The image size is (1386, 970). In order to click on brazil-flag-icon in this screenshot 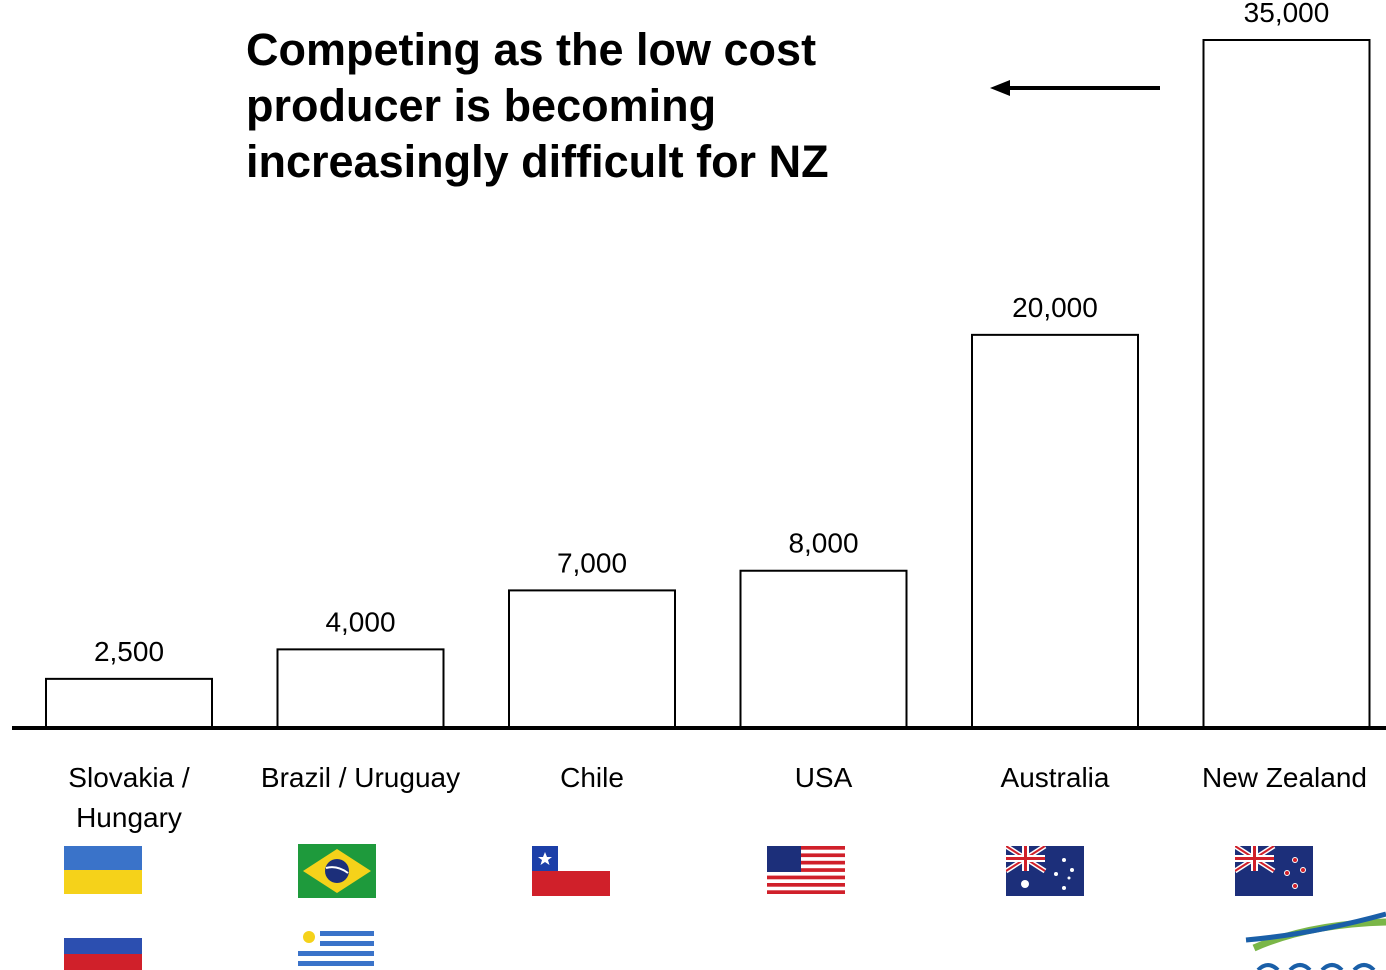, I will do `click(337, 871)`.